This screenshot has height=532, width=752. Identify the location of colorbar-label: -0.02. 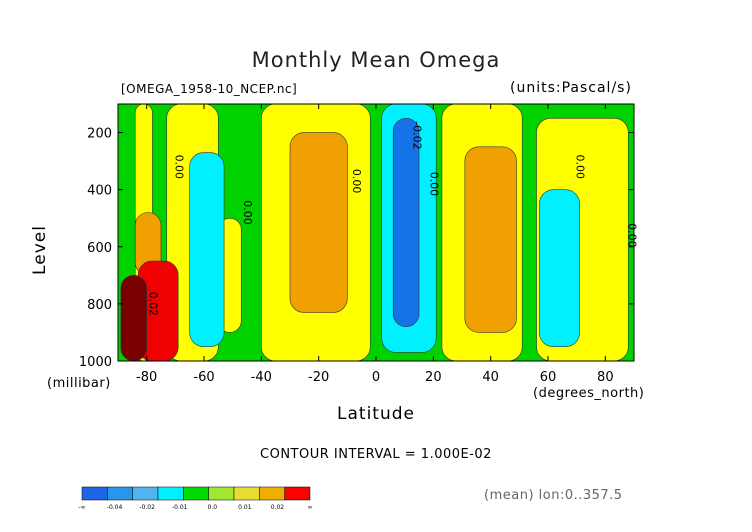
(147, 507).